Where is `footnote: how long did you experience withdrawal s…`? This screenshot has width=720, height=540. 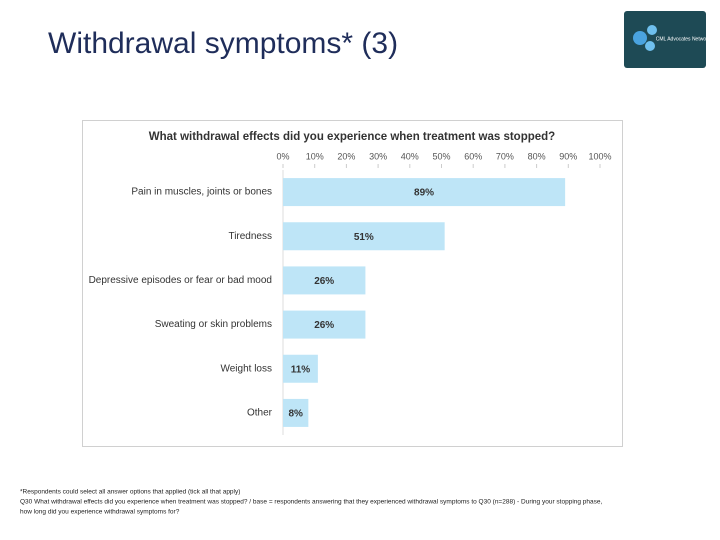 footnote: how long did you experience withdrawal s… is located at coordinates (100, 512).